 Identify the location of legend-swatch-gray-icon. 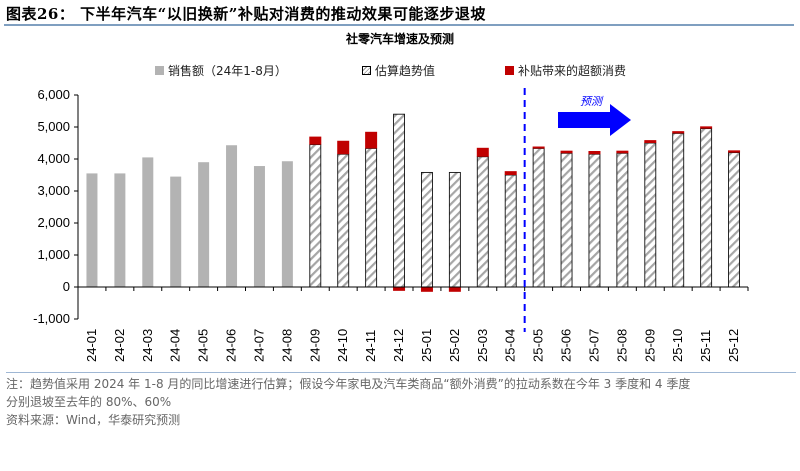
(159, 70).